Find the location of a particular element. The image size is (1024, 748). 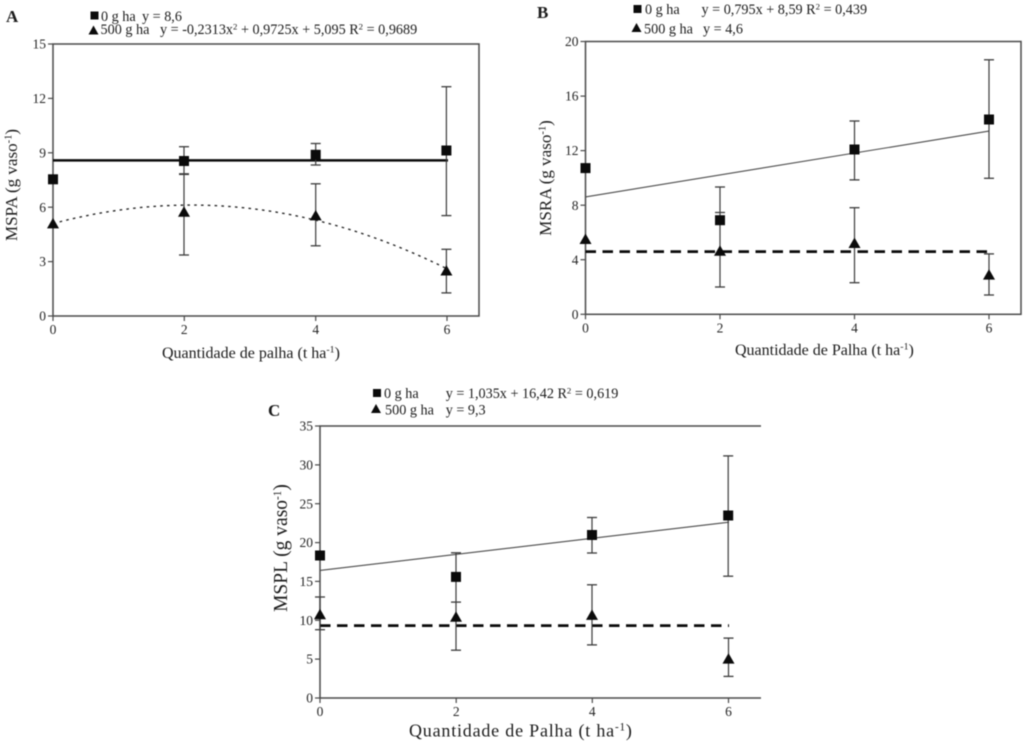

svg-text: 16 is located at coordinates (572, 96).